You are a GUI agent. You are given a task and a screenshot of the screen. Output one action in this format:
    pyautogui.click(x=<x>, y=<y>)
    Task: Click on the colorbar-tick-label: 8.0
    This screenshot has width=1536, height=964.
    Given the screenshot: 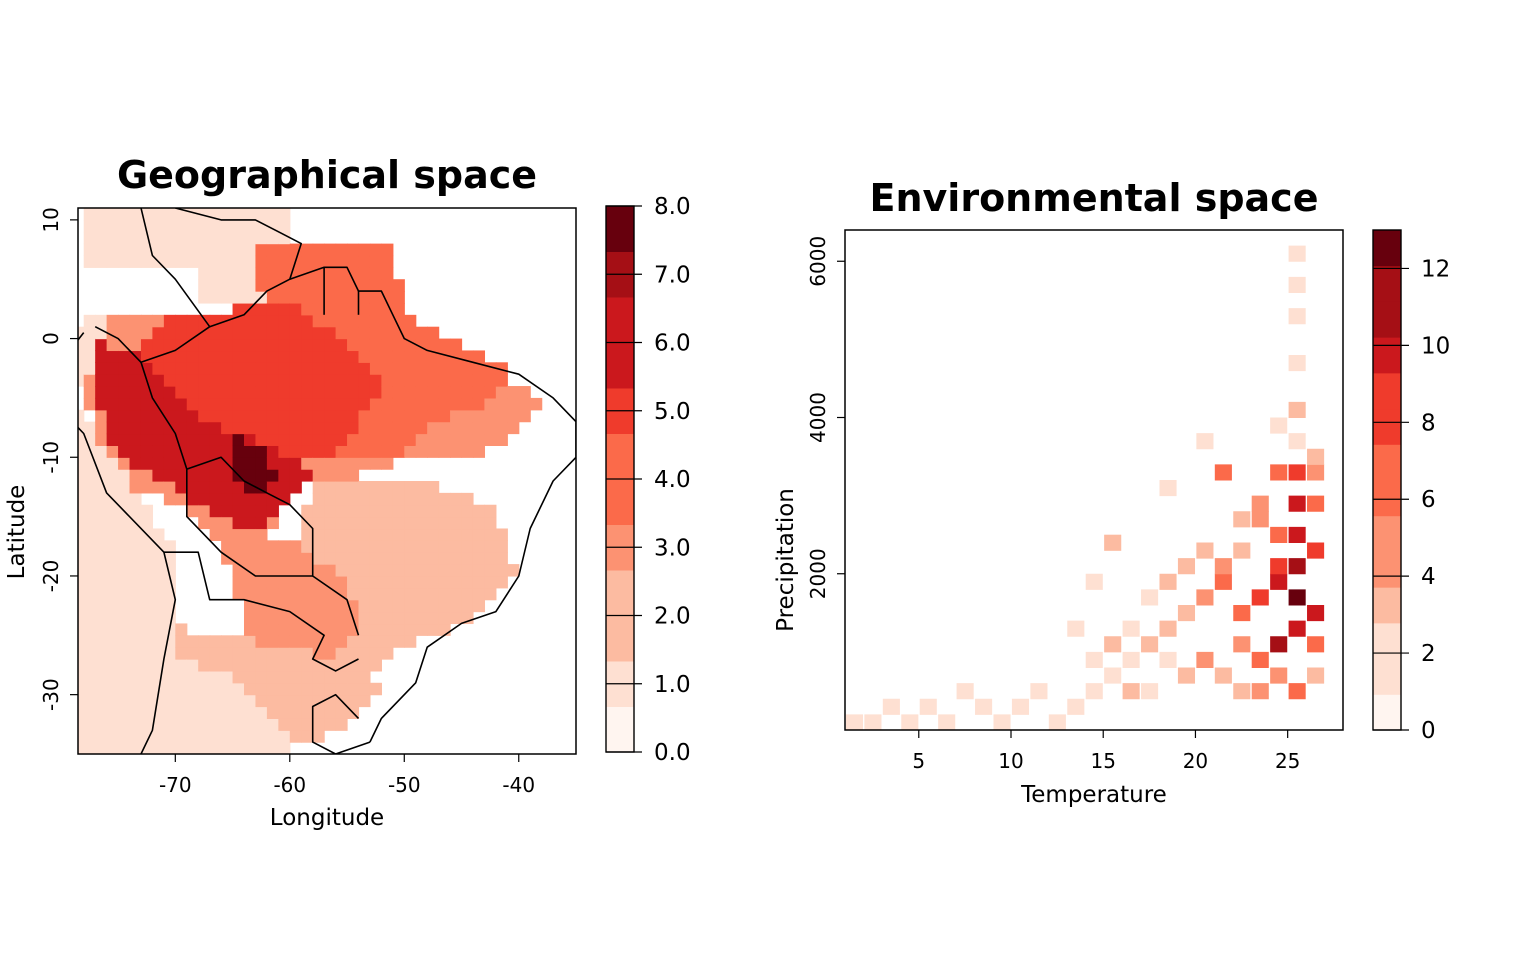 What is the action you would take?
    pyautogui.click(x=672, y=207)
    